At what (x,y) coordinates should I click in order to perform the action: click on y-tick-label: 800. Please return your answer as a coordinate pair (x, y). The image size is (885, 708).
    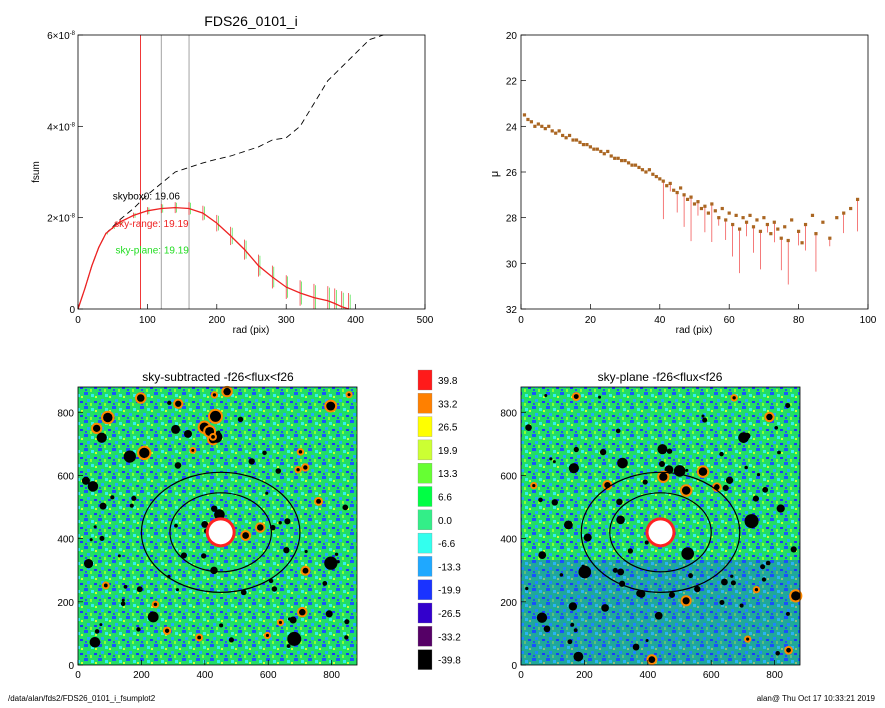
    Looking at the image, I should click on (508, 413).